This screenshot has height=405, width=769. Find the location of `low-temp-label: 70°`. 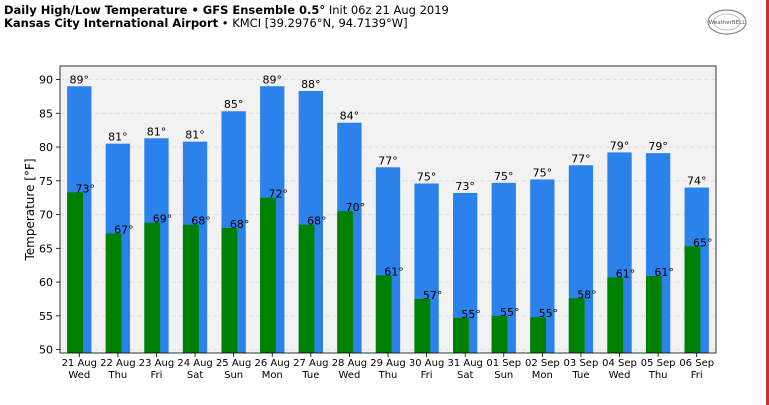

low-temp-label: 70° is located at coordinates (356, 207).